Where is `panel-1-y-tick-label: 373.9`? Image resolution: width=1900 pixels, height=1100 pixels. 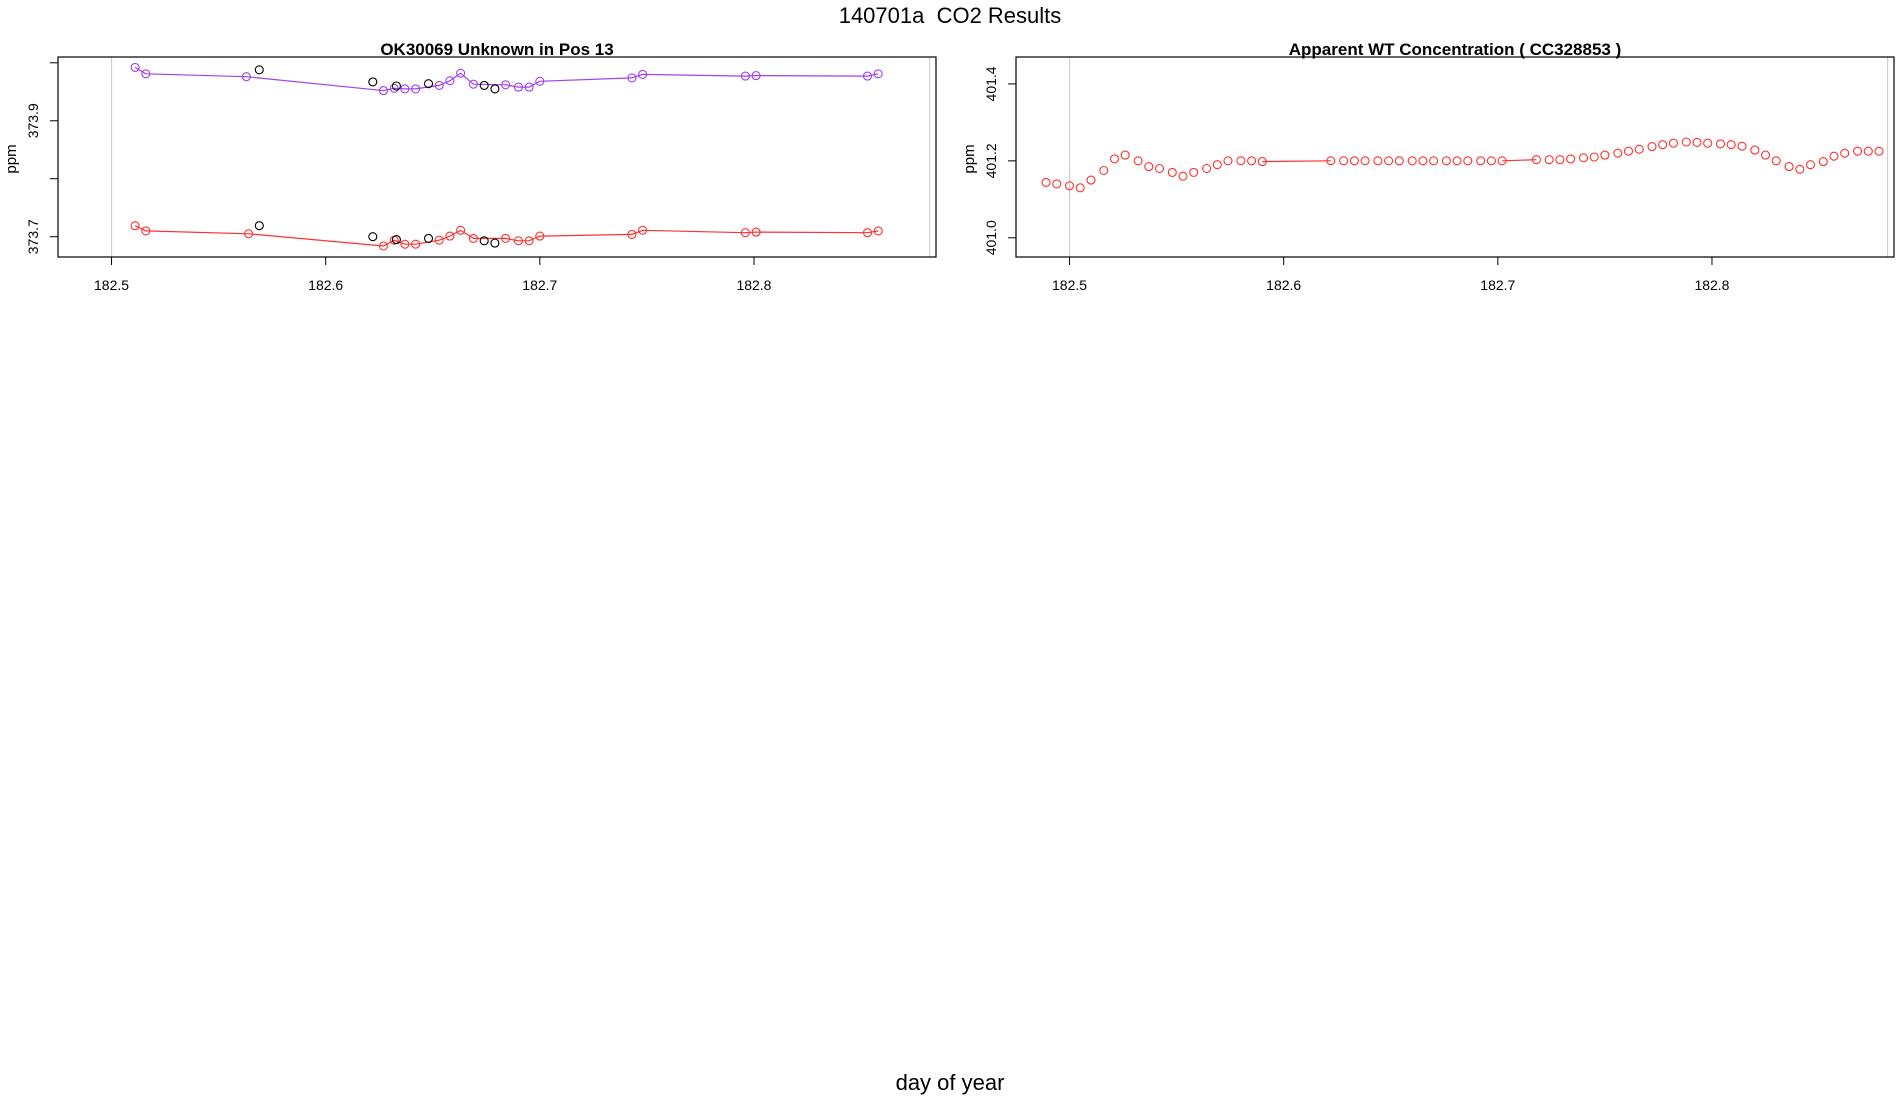 panel-1-y-tick-label: 373.9 is located at coordinates (33, 120).